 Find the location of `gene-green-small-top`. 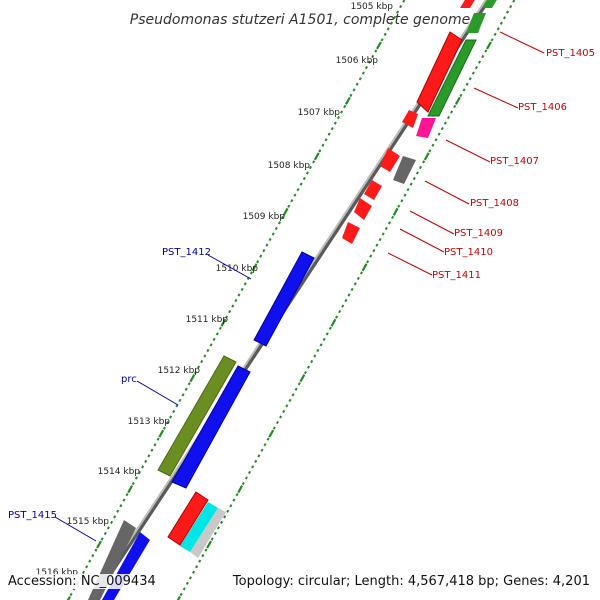

gene-green-small-top is located at coordinates (476, 23).